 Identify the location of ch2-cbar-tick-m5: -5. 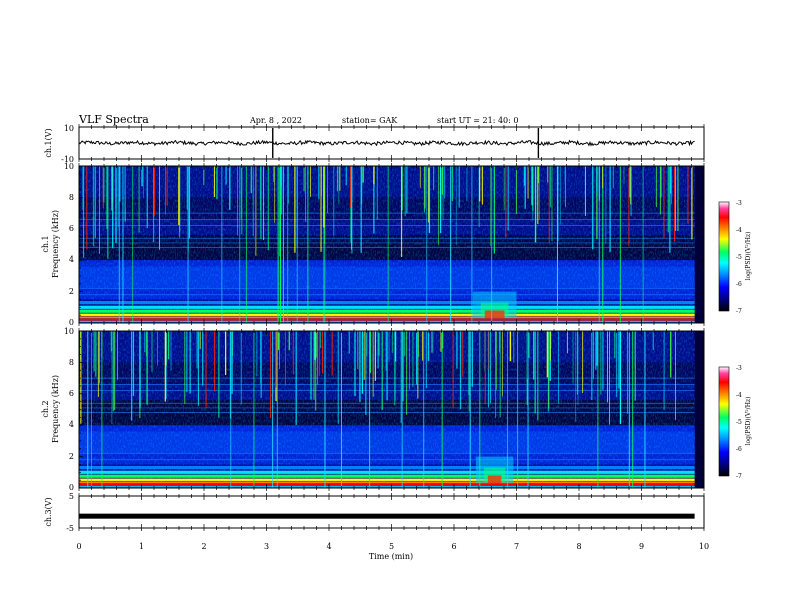
(739, 422).